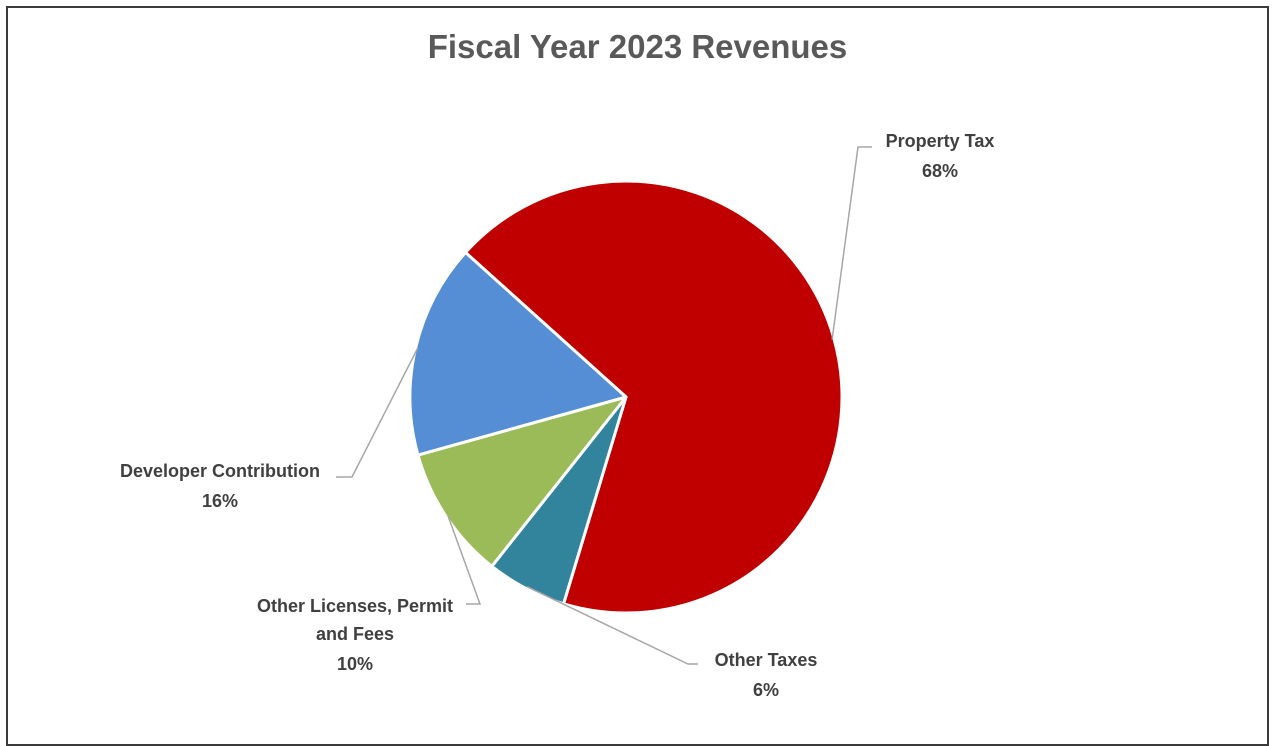 The image size is (1275, 746). I want to click on label-developer-contribution-name: Developer Contribution, so click(220, 471).